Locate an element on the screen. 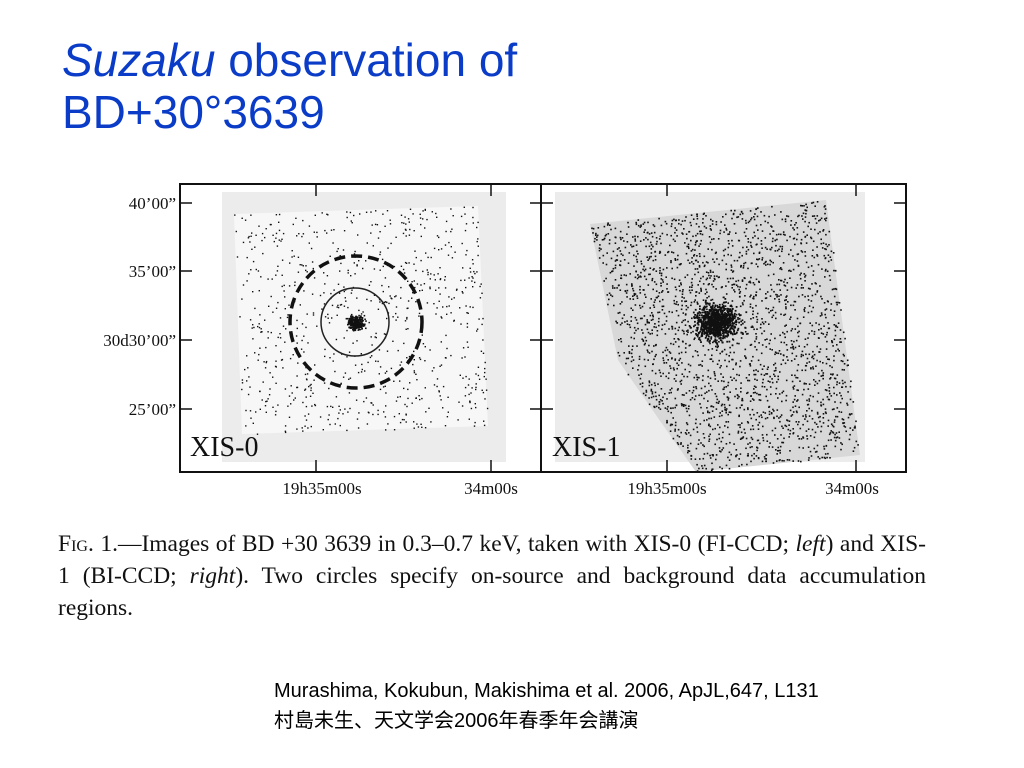  caption-right-word: right is located at coordinates (212, 576).